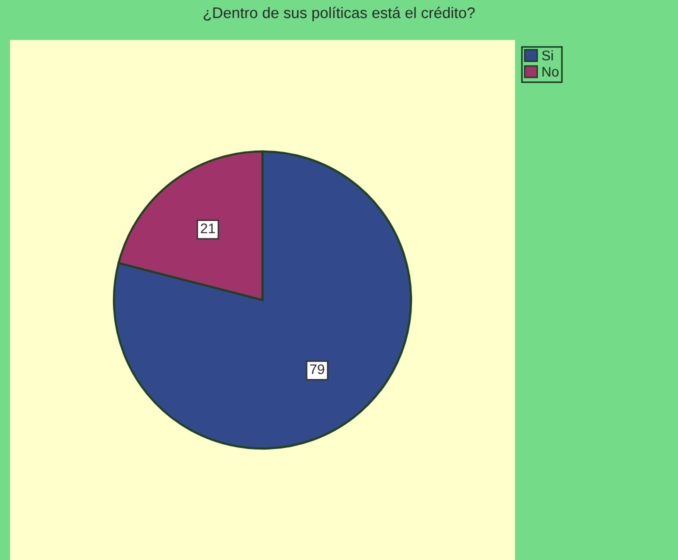  What do you see at coordinates (339, 14) in the screenshot?
I see `chart-title: ¿Dentro de sus políticas está el crédito?` at bounding box center [339, 14].